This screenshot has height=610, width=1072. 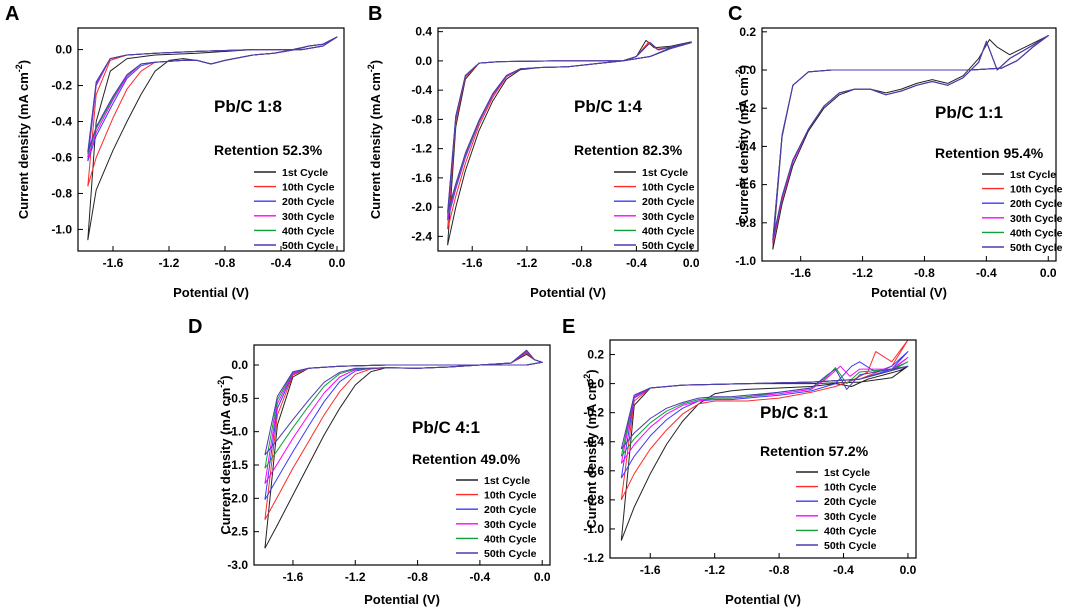 What do you see at coordinates (237, 398) in the screenshot?
I see `y-tick-label: -0.5` at bounding box center [237, 398].